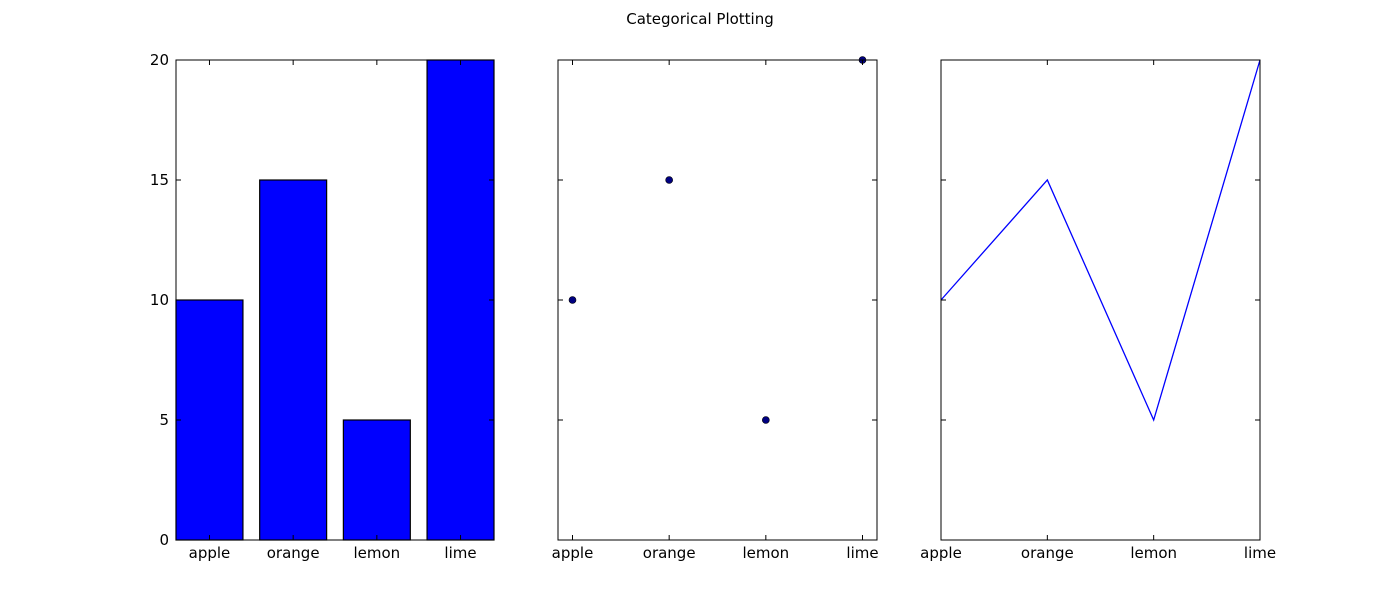  I want to click on figure-title: Categorical Plotting, so click(700, 19).